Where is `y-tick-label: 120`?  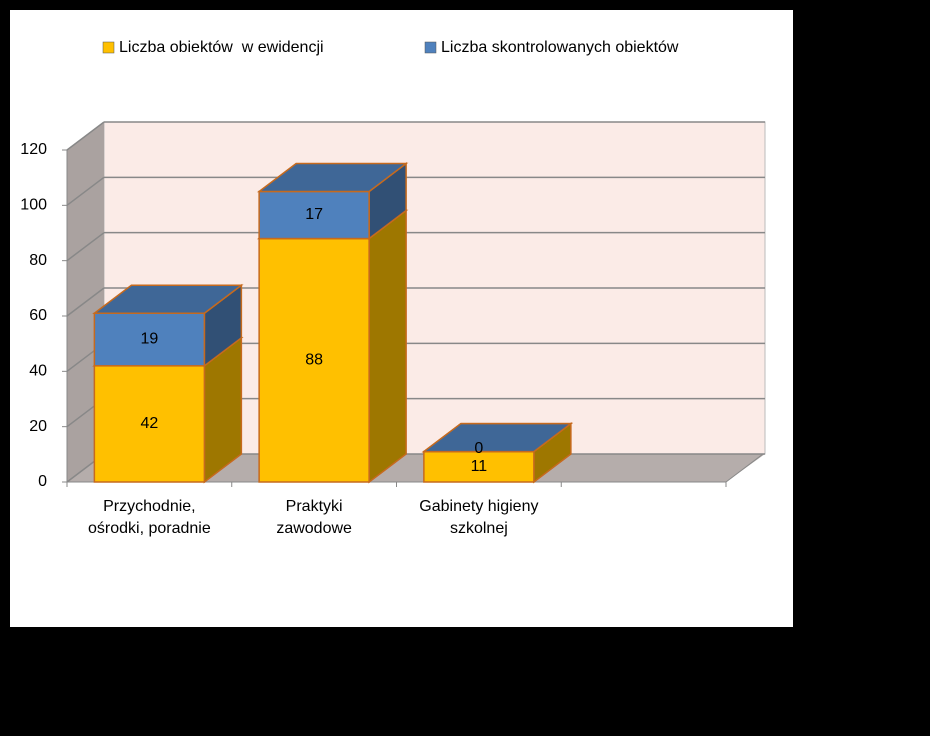 y-tick-label: 120 is located at coordinates (33, 149).